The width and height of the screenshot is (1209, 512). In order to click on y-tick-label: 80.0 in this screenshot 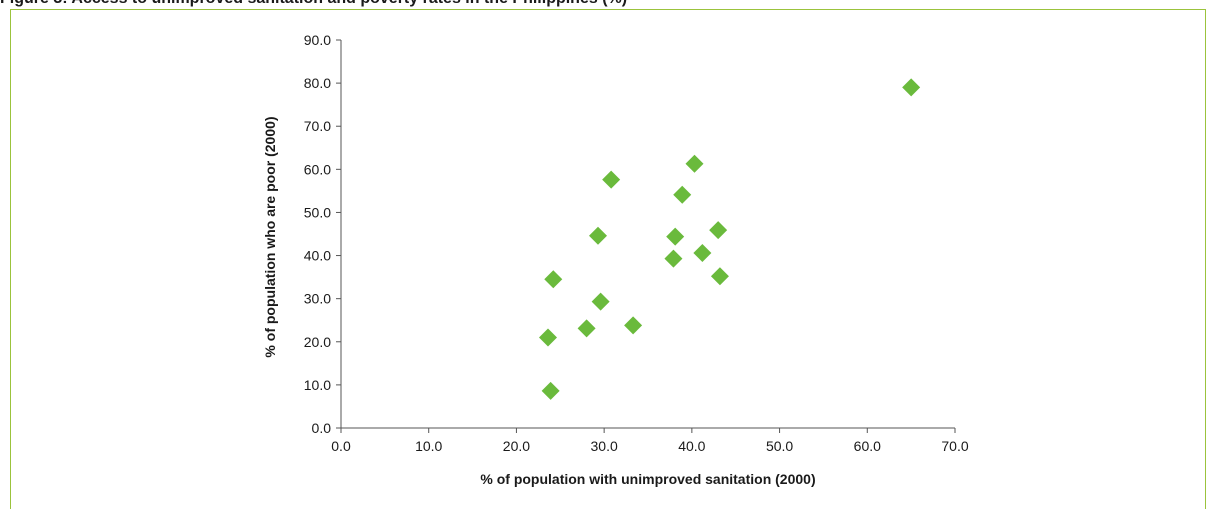, I will do `click(317, 83)`.